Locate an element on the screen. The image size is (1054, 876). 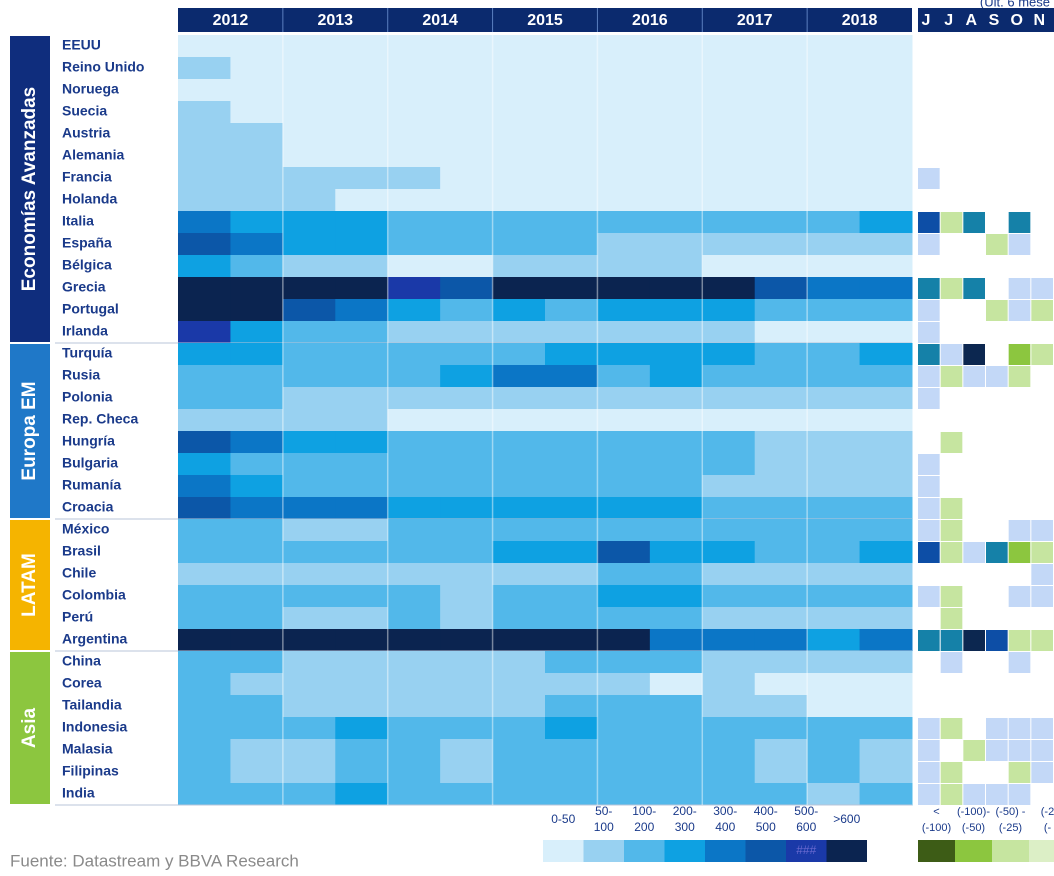
legend-label: >600 is located at coordinates (846, 819).